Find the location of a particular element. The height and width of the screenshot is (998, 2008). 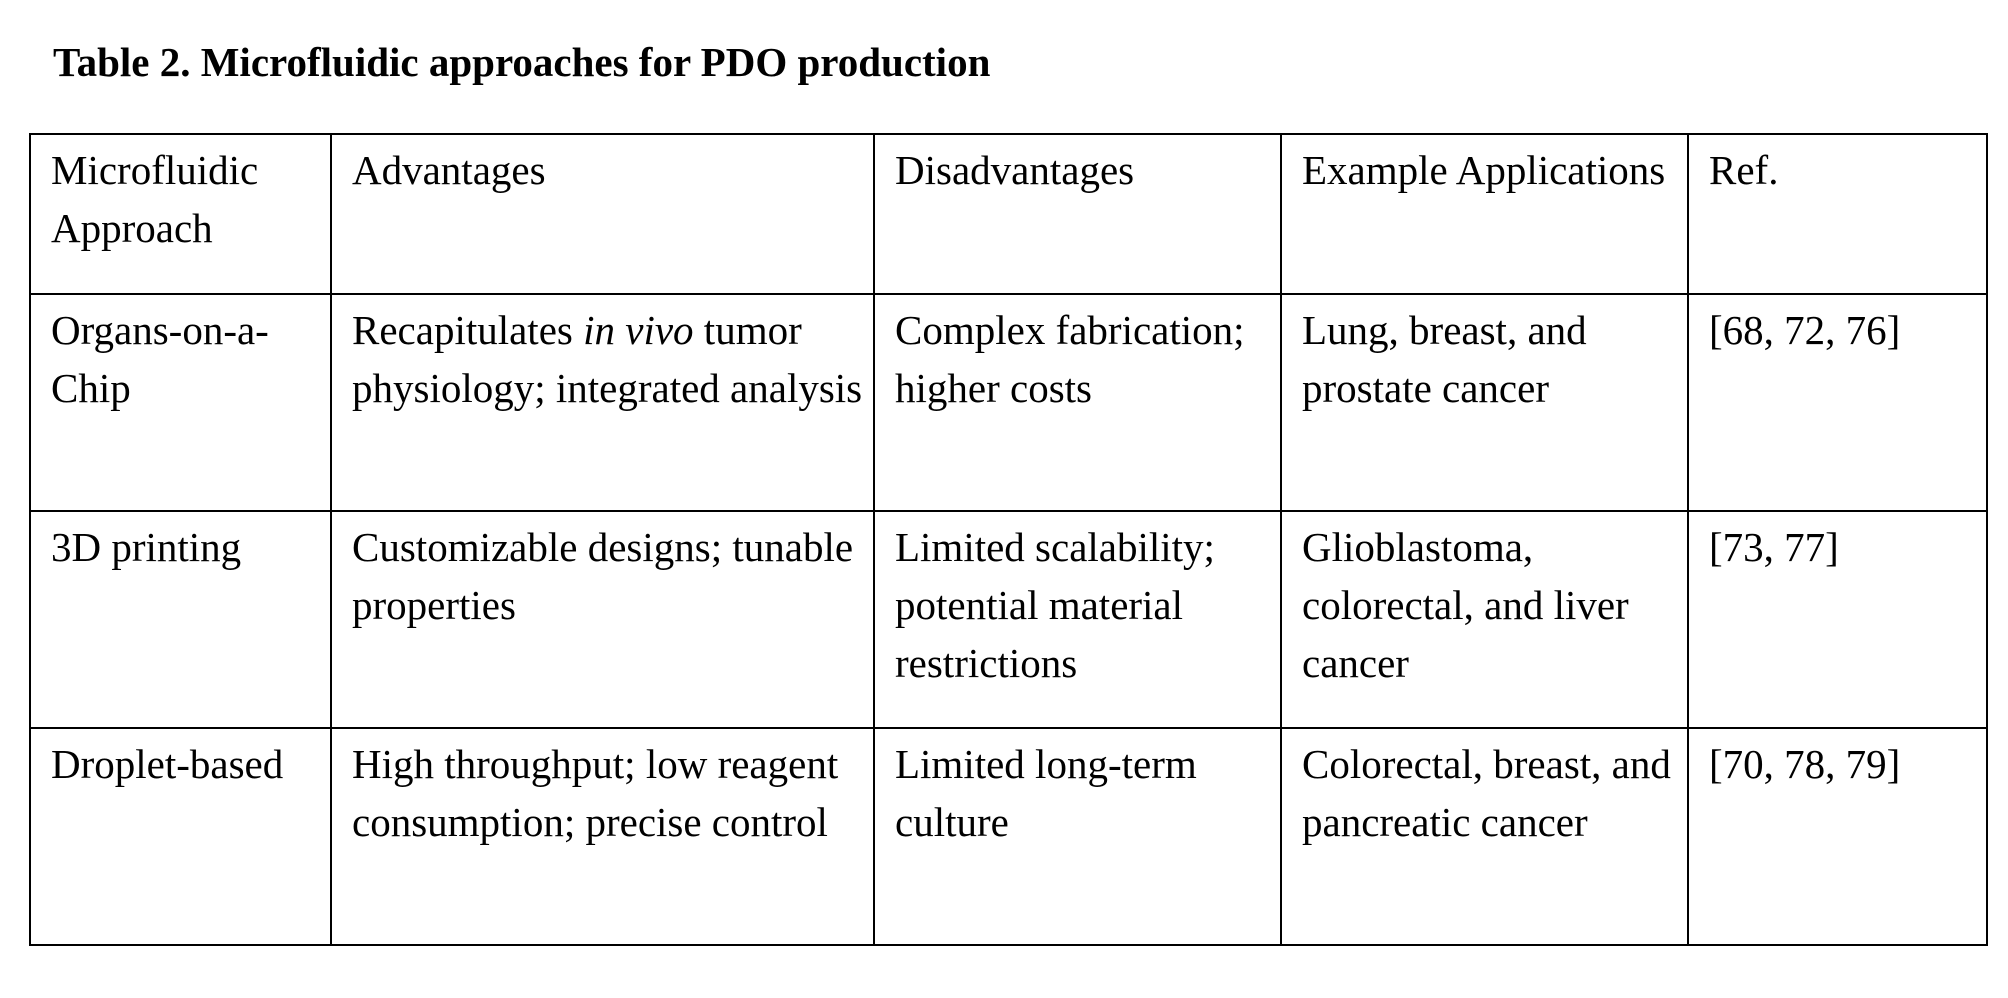

header-approach: Microfluidic Approach is located at coordinates (180, 214).